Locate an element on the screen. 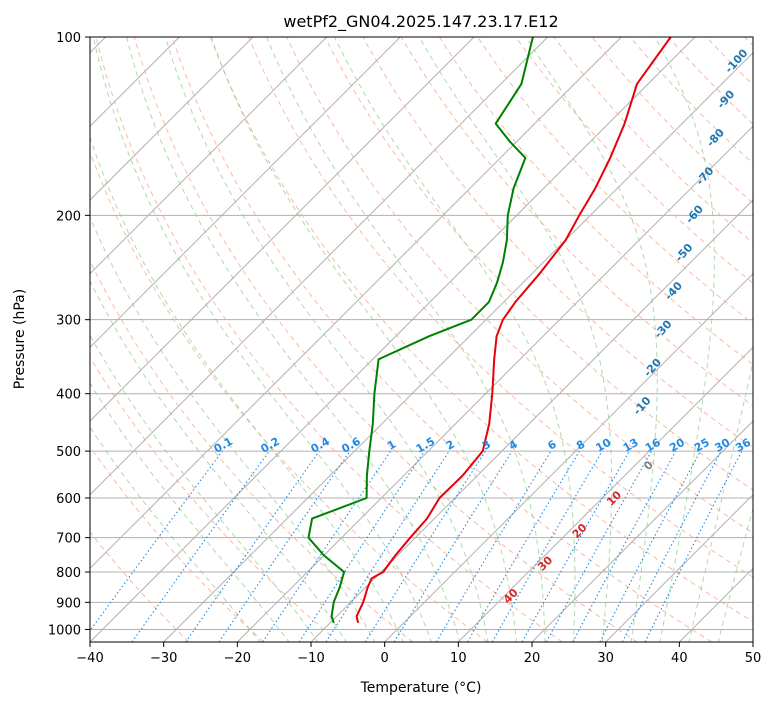  y-tick-label: 200 is located at coordinates (68, 216).